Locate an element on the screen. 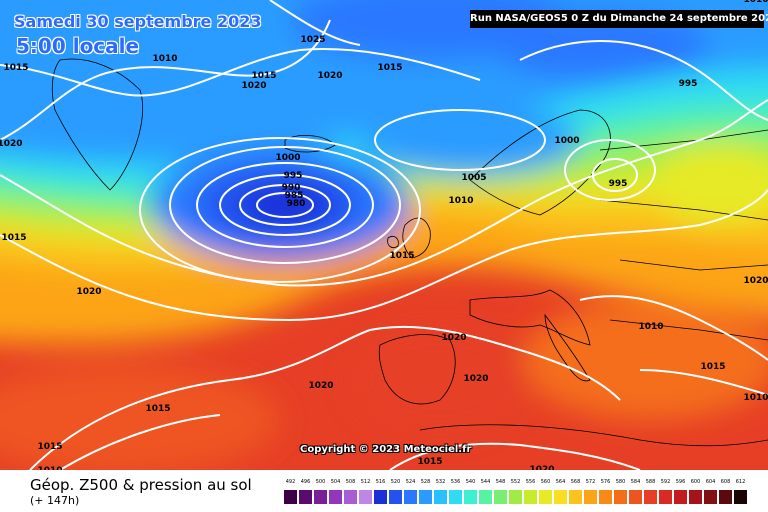 This screenshot has height=512, width=768. color-scale-label: 556 is located at coordinates (530, 482).